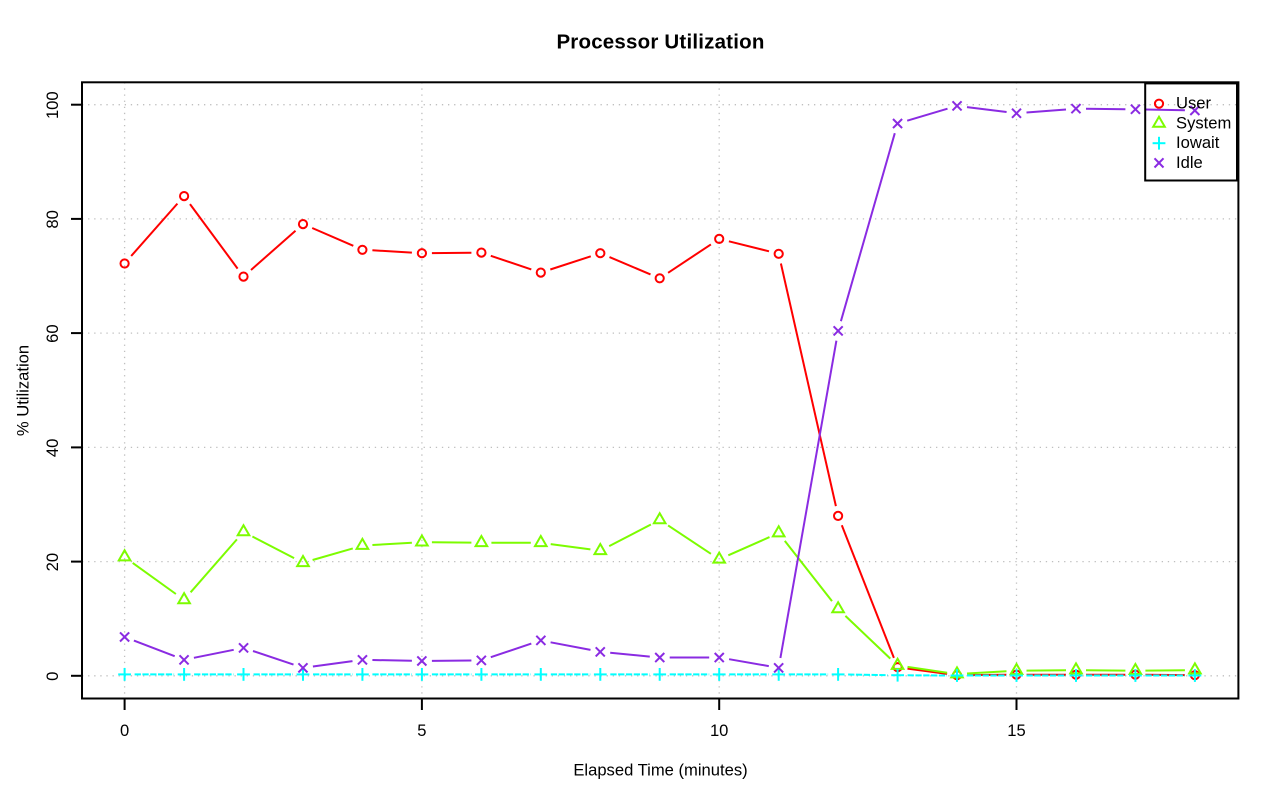  What do you see at coordinates (1203, 122) in the screenshot?
I see `svg-text: System` at bounding box center [1203, 122].